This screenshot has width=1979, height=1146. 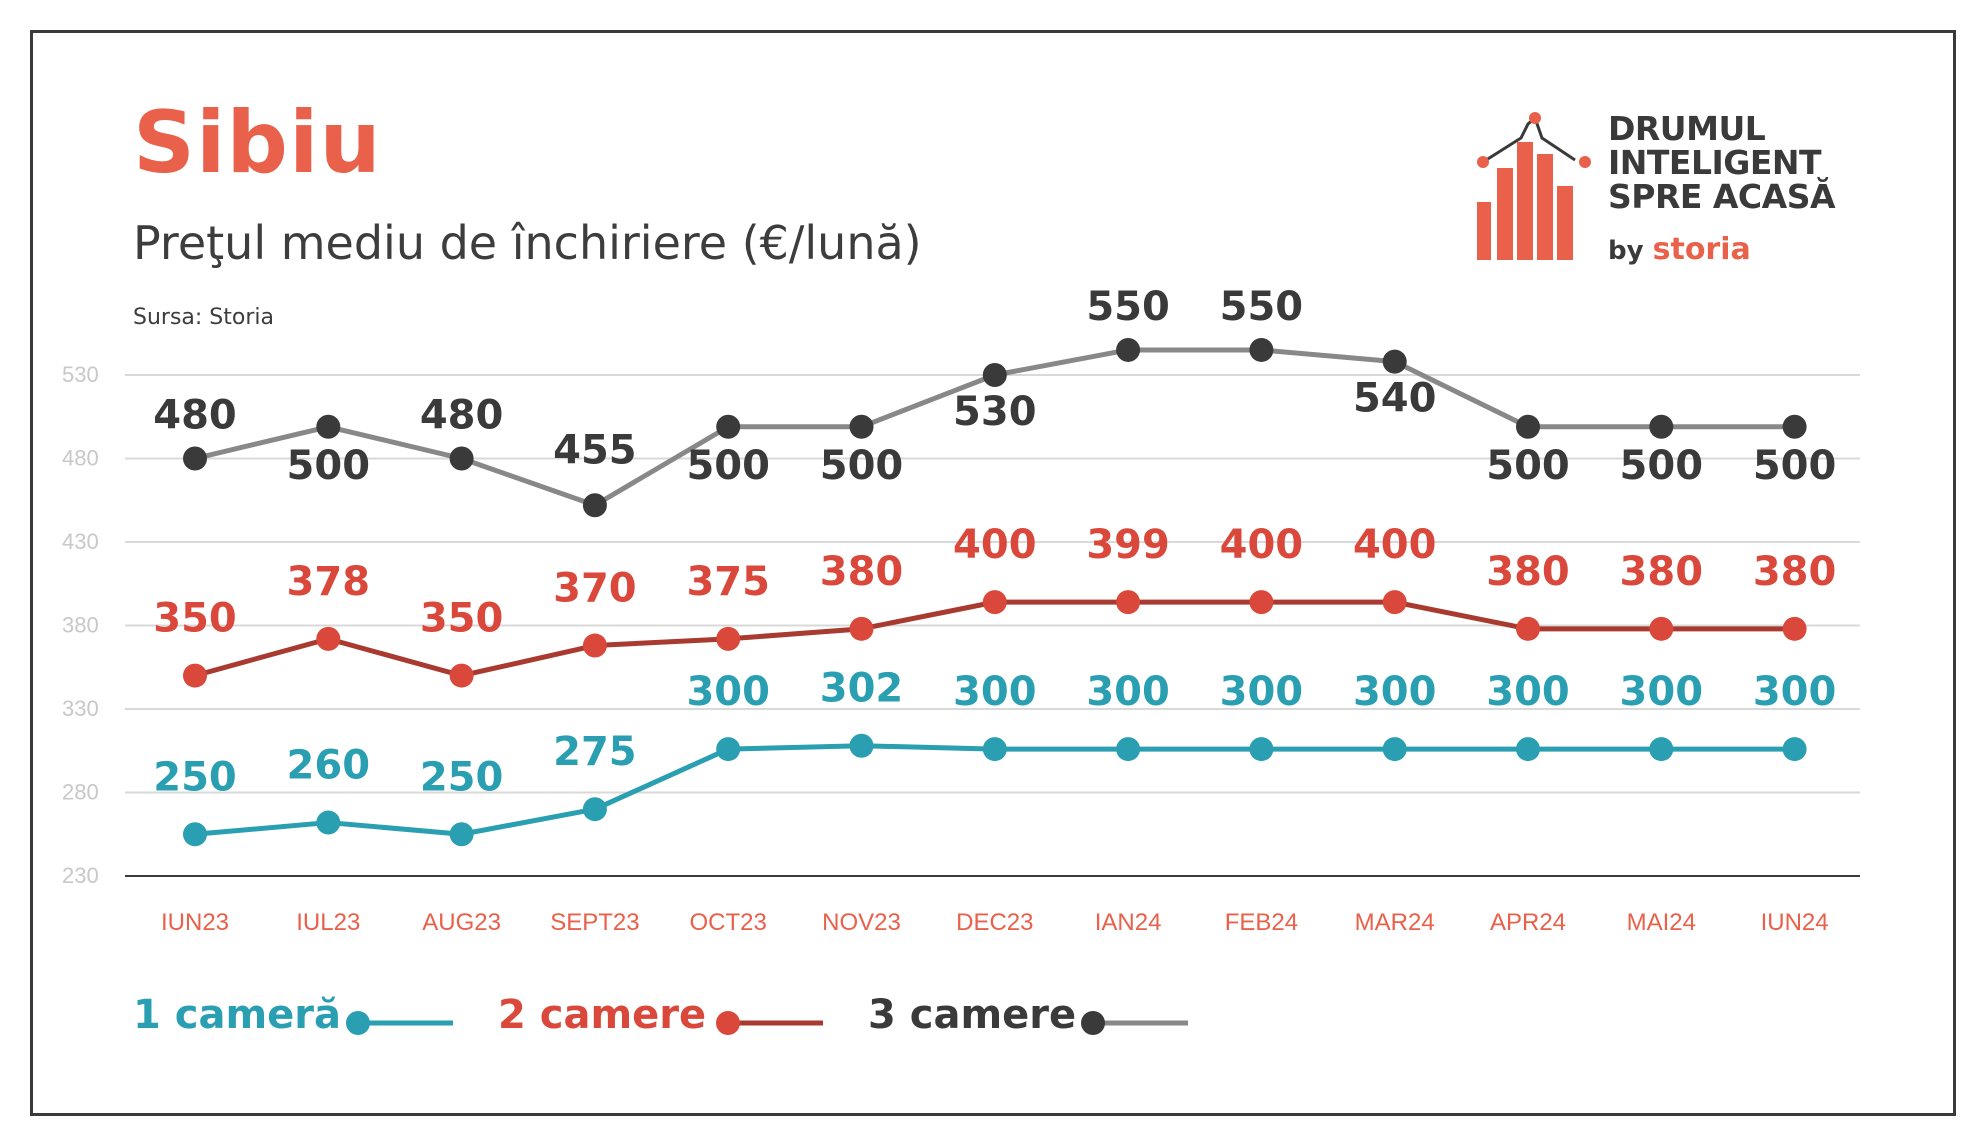 I want to click on data-label: 370, so click(x=595, y=589).